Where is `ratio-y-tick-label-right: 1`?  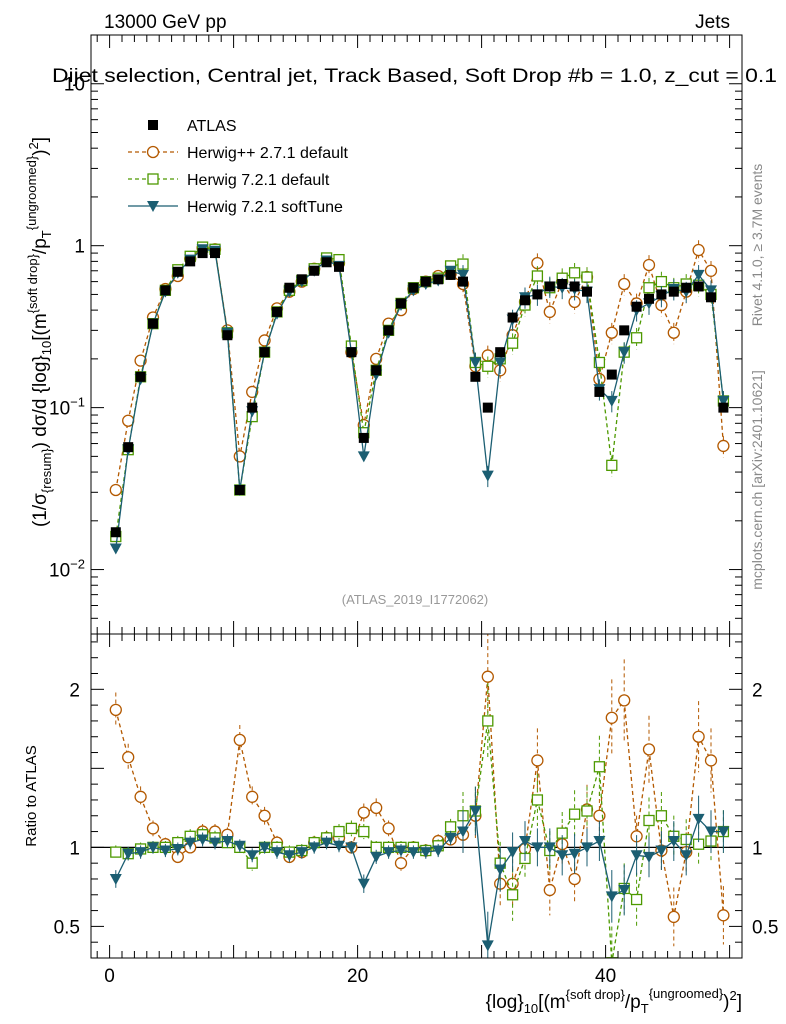 ratio-y-tick-label-right: 1 is located at coordinates (757, 848).